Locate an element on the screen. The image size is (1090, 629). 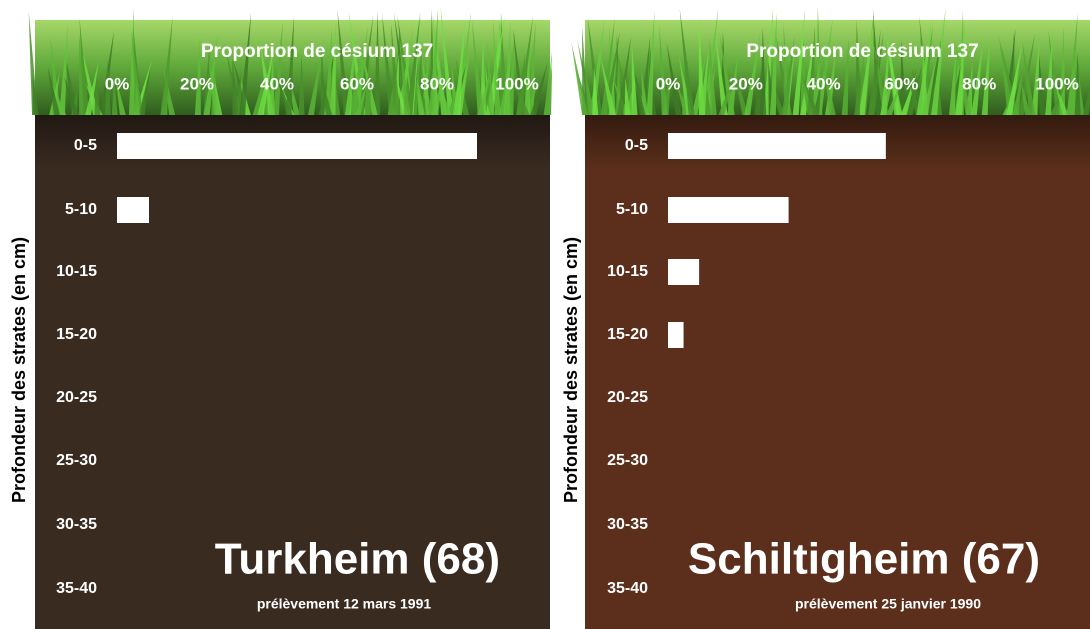
x-tick-label: 40% is located at coordinates (277, 83).